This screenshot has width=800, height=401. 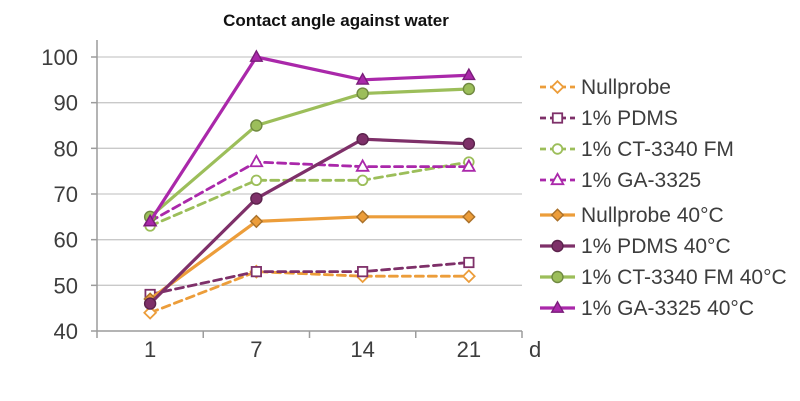 What do you see at coordinates (66, 285) in the screenshot?
I see `y-tick-label: 50` at bounding box center [66, 285].